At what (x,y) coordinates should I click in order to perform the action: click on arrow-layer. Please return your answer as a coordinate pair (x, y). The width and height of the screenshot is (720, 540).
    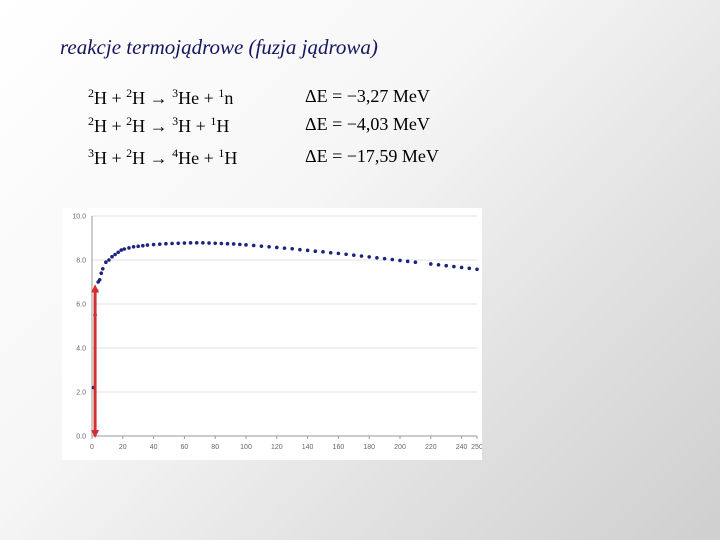
    Looking at the image, I should click on (95, 361).